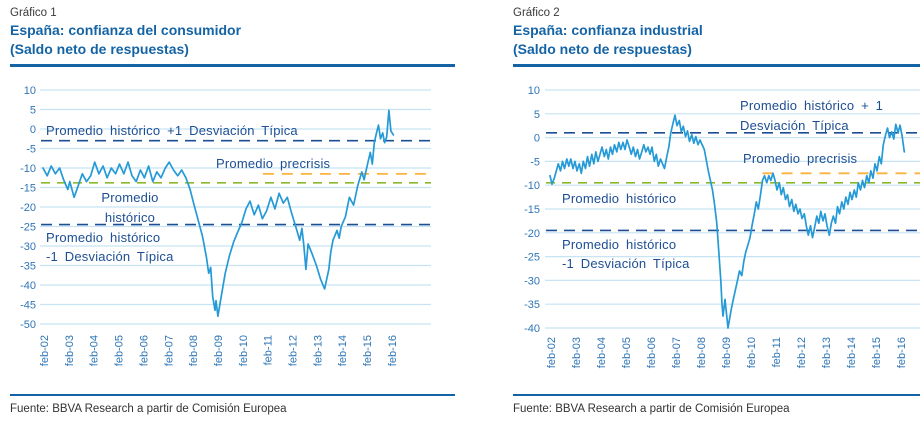 The height and width of the screenshot is (427, 924). What do you see at coordinates (130, 217) in the screenshot?
I see `annotation-label: histórico` at bounding box center [130, 217].